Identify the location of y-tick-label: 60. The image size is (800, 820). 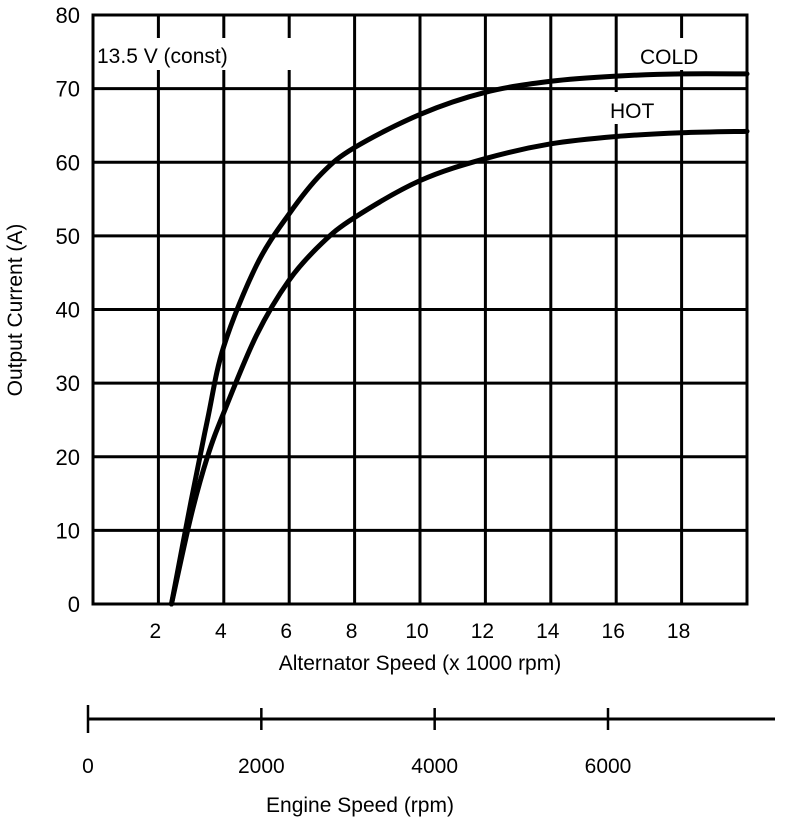
(68, 162).